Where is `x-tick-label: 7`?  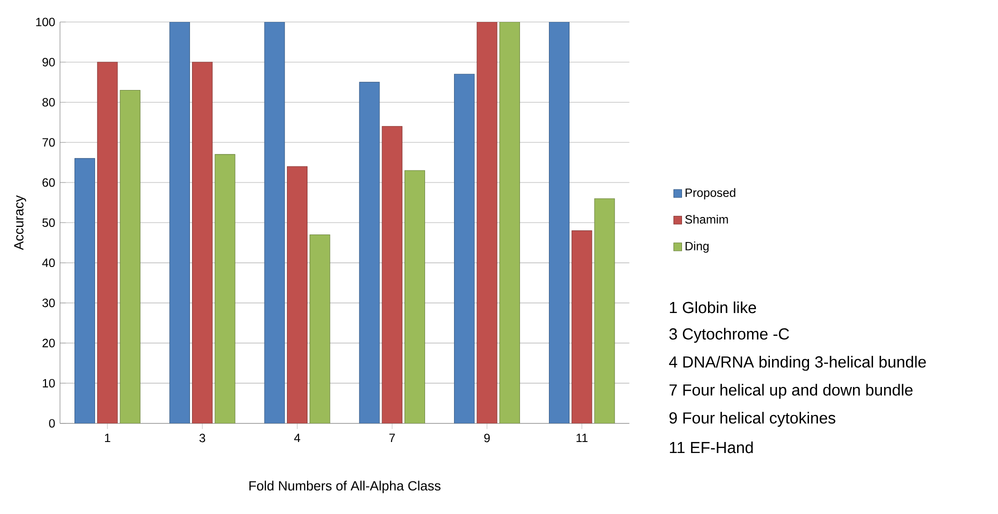
x-tick-label: 7 is located at coordinates (392, 438).